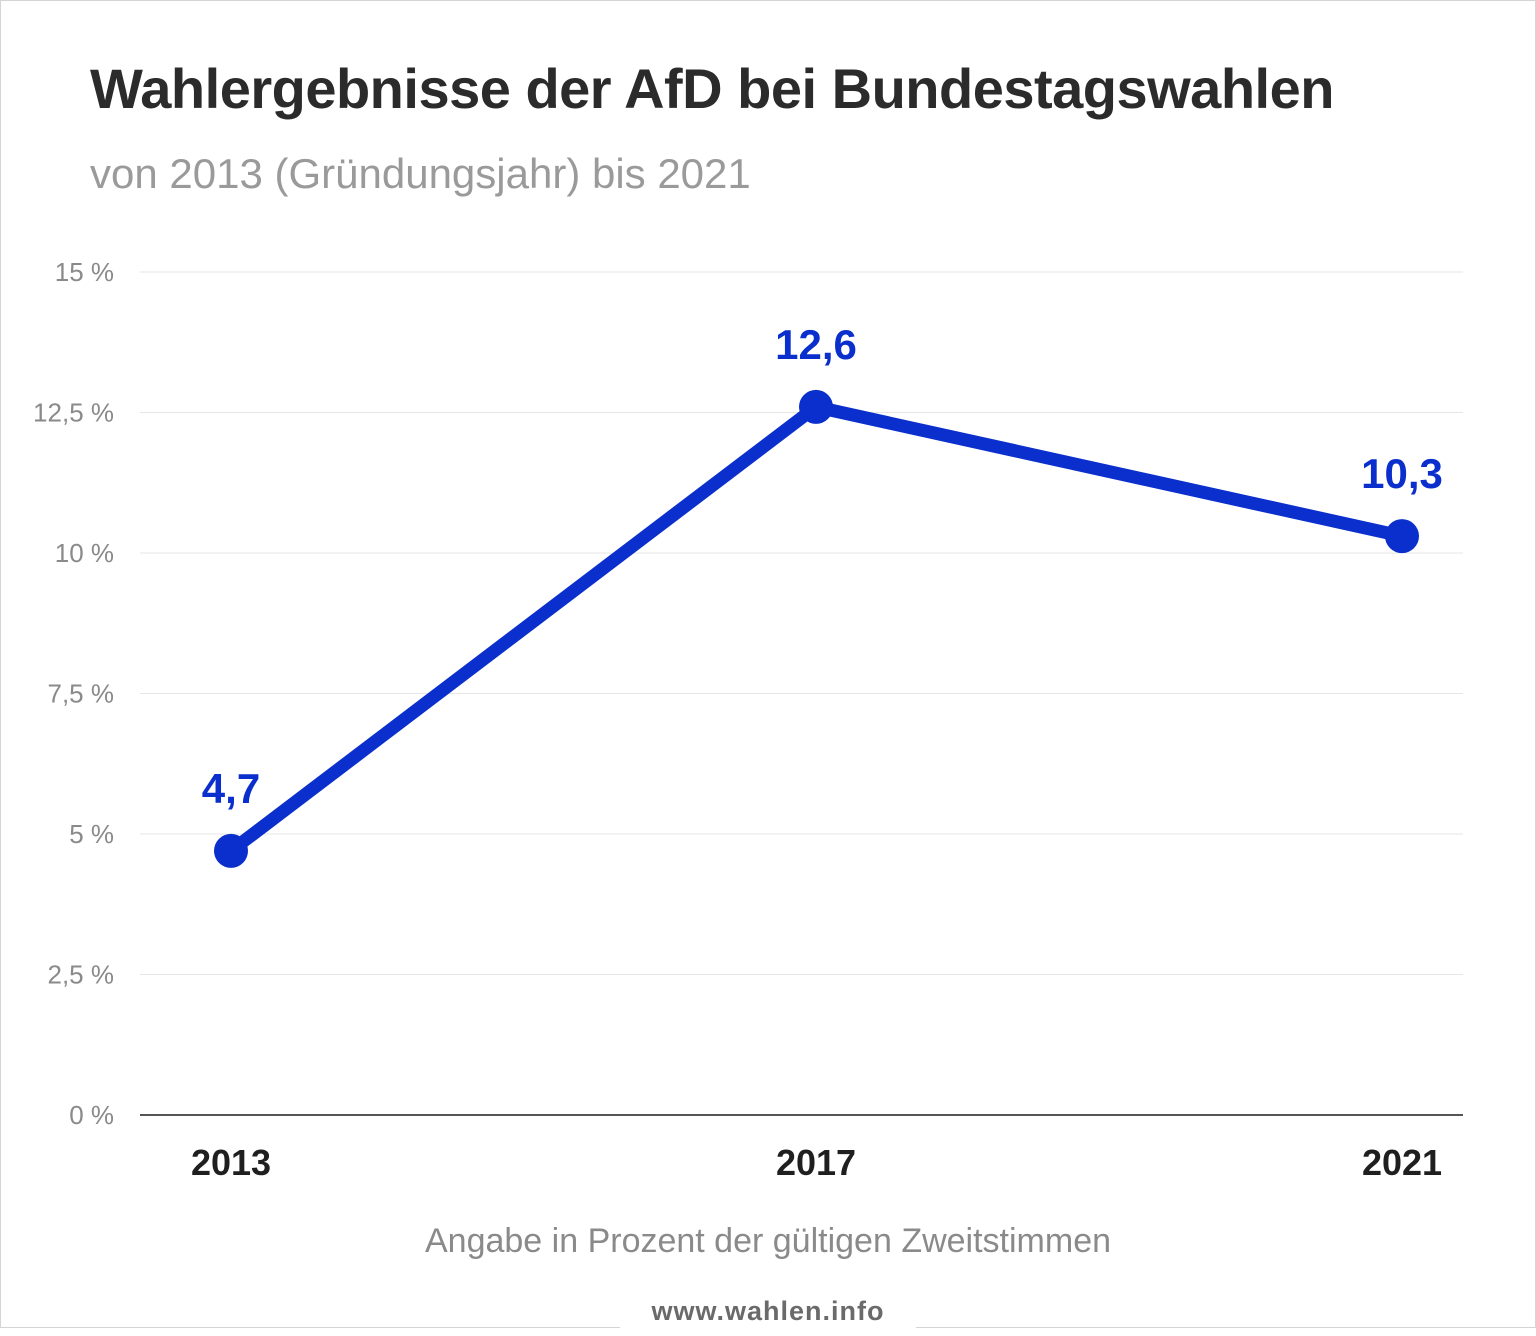 The height and width of the screenshot is (1336, 1536). What do you see at coordinates (81, 975) in the screenshot?
I see `y-tick-label: 2,5 %` at bounding box center [81, 975].